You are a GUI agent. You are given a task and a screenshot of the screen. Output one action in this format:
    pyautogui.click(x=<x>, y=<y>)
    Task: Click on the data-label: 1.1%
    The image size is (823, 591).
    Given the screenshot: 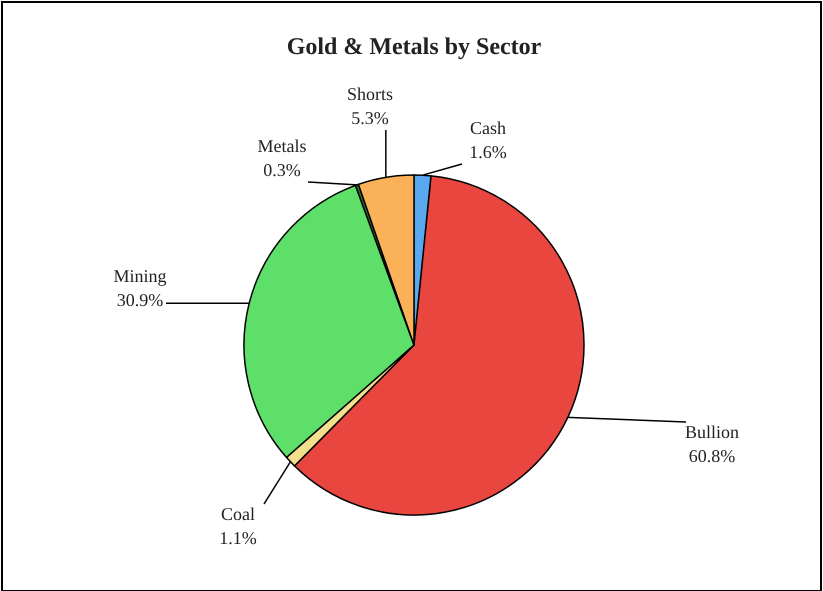 What is the action you would take?
    pyautogui.click(x=238, y=538)
    